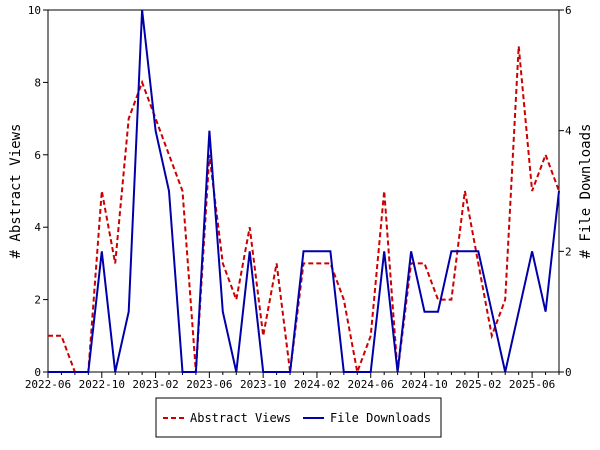 The width and height of the screenshot is (600, 450). Describe the element at coordinates (565, 191) in the screenshot. I see `y2-axis: 0 2 4 6` at that location.